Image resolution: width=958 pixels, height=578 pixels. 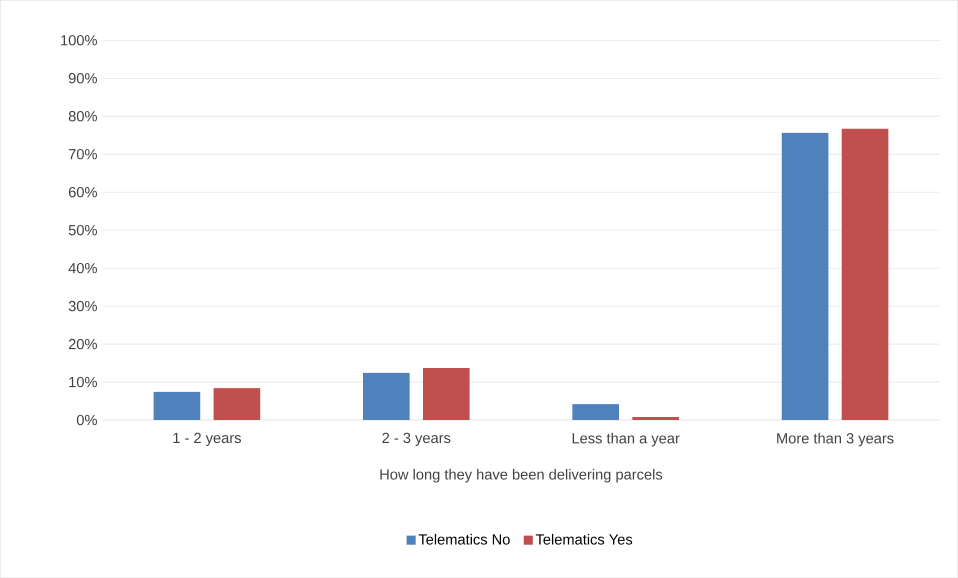 What do you see at coordinates (82, 344) in the screenshot?
I see `y-tick-label: 20%` at bounding box center [82, 344].